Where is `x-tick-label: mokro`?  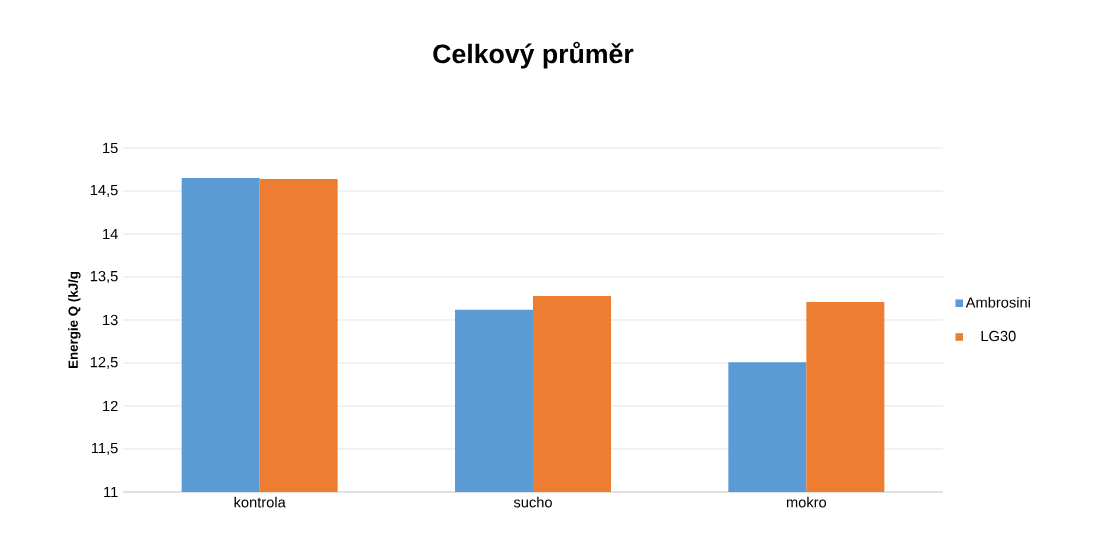
x-tick-label: mokro is located at coordinates (806, 502).